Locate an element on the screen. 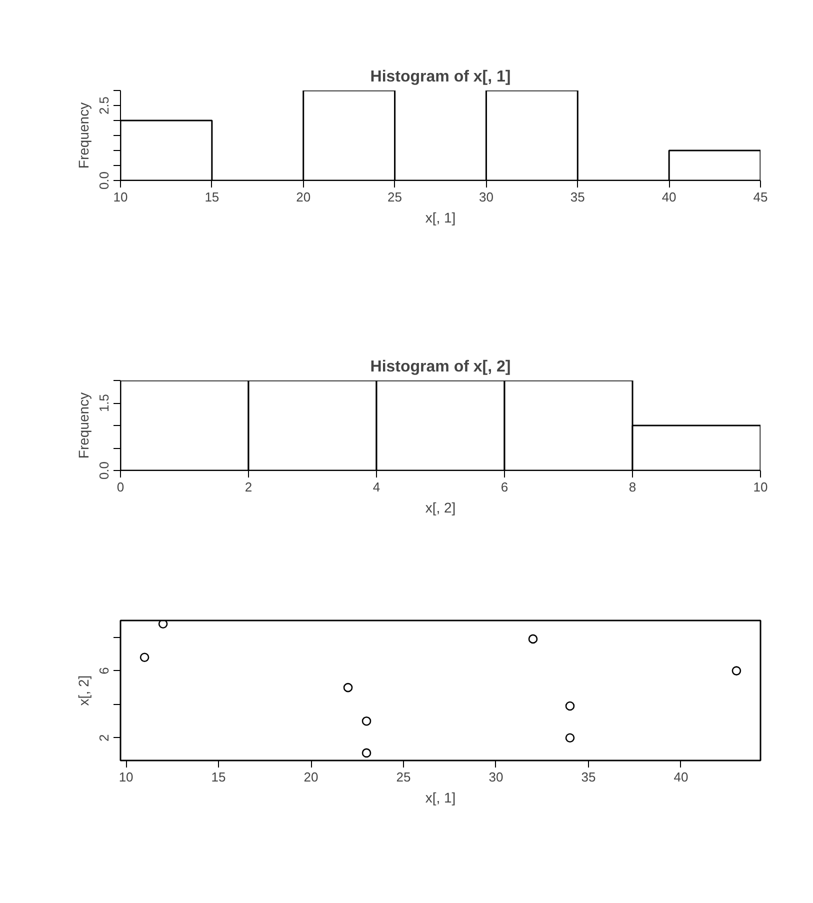  x-tick-label: 2 is located at coordinates (248, 487).